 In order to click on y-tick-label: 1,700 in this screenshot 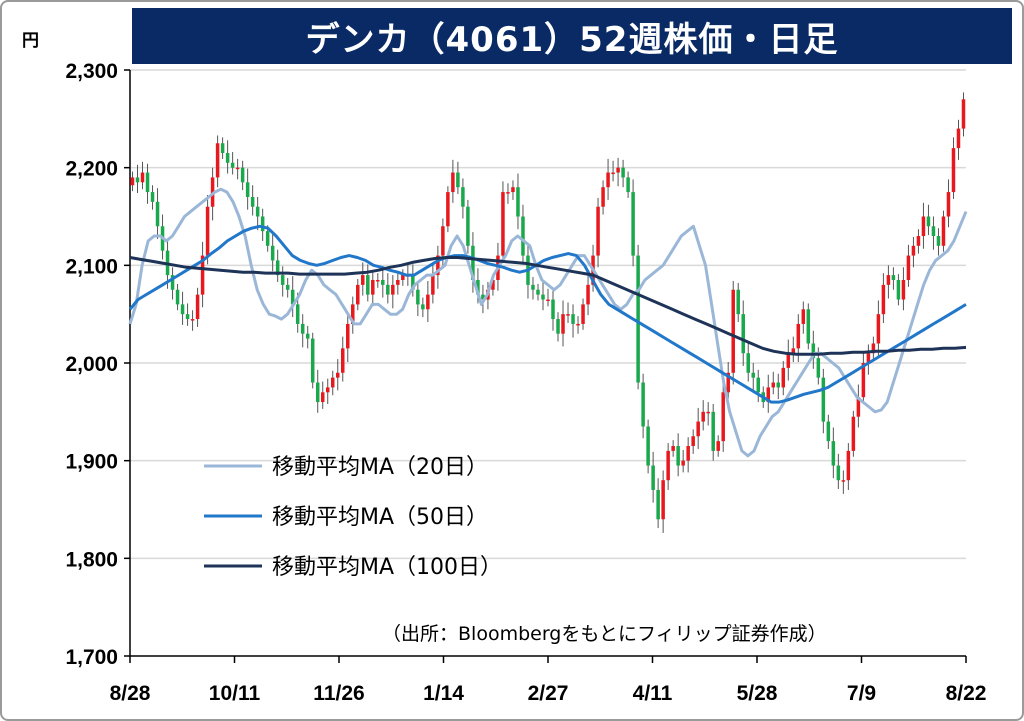, I will do `click(91, 657)`.